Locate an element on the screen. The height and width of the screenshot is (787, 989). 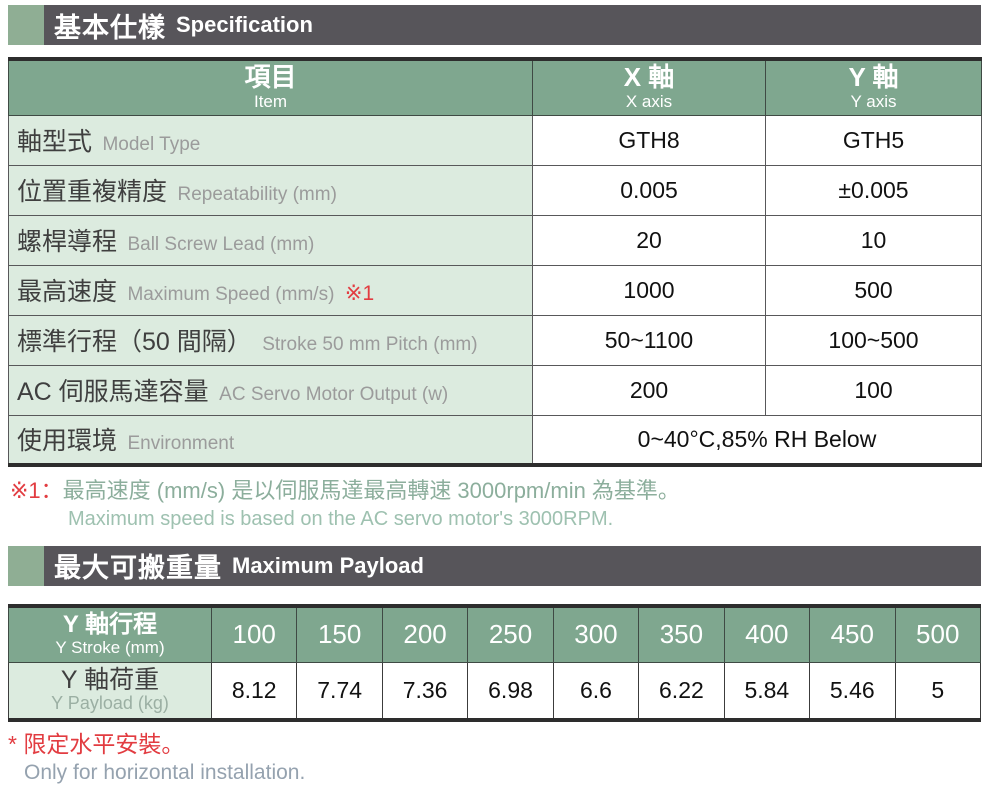
payload-value: 5 is located at coordinates (937, 691).